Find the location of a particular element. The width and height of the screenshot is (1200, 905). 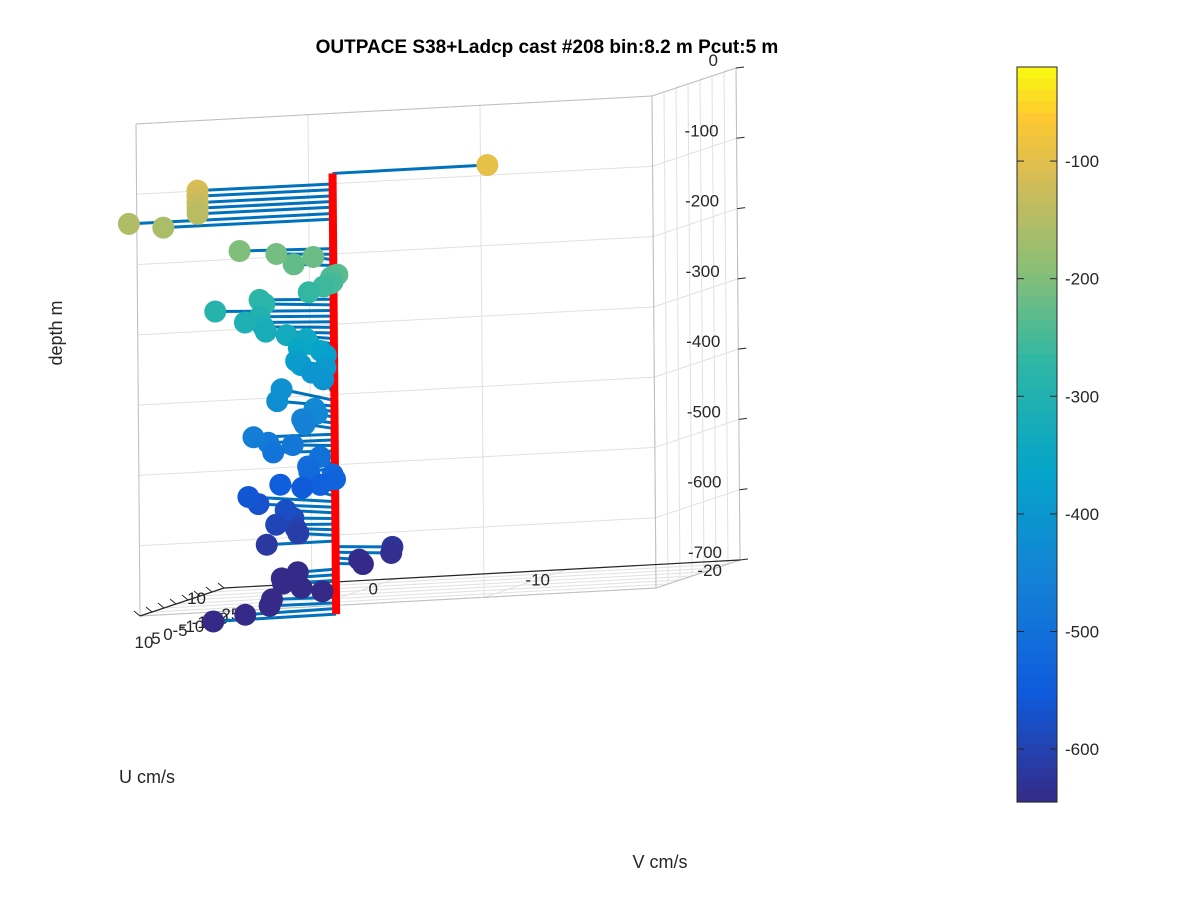

z-tick-label: -300 is located at coordinates (703, 271).